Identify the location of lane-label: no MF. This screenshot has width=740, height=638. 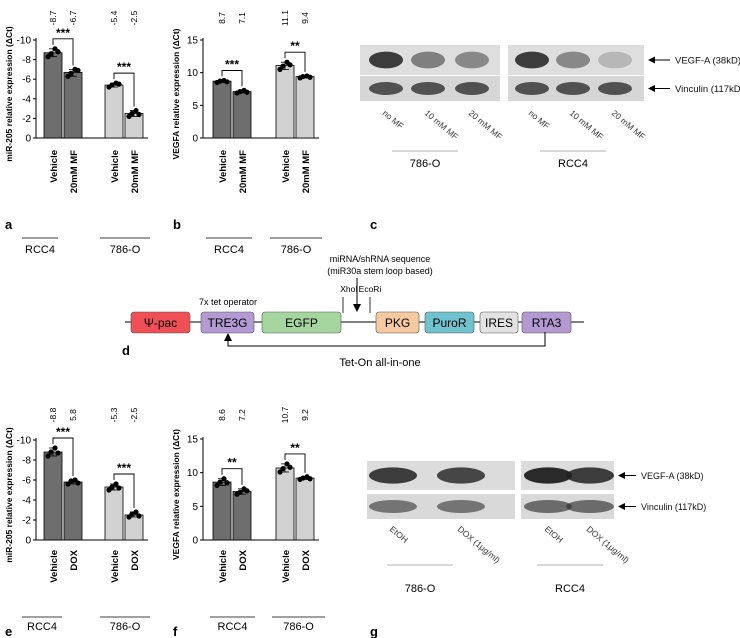
(393, 119).